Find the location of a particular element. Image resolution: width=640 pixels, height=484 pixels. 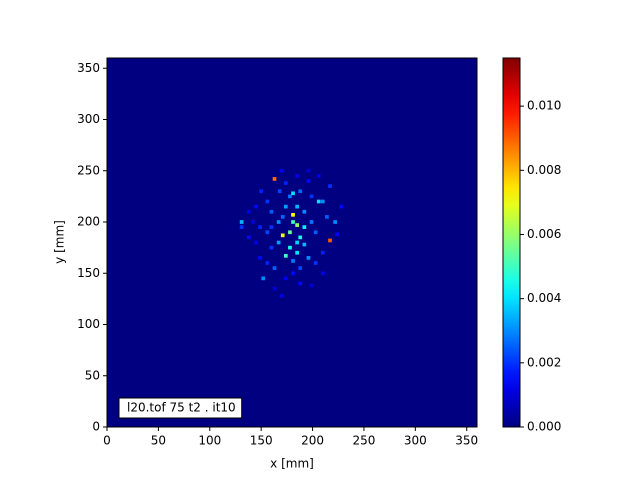

colorbar-tick-label: 0.010 is located at coordinates (544, 106).